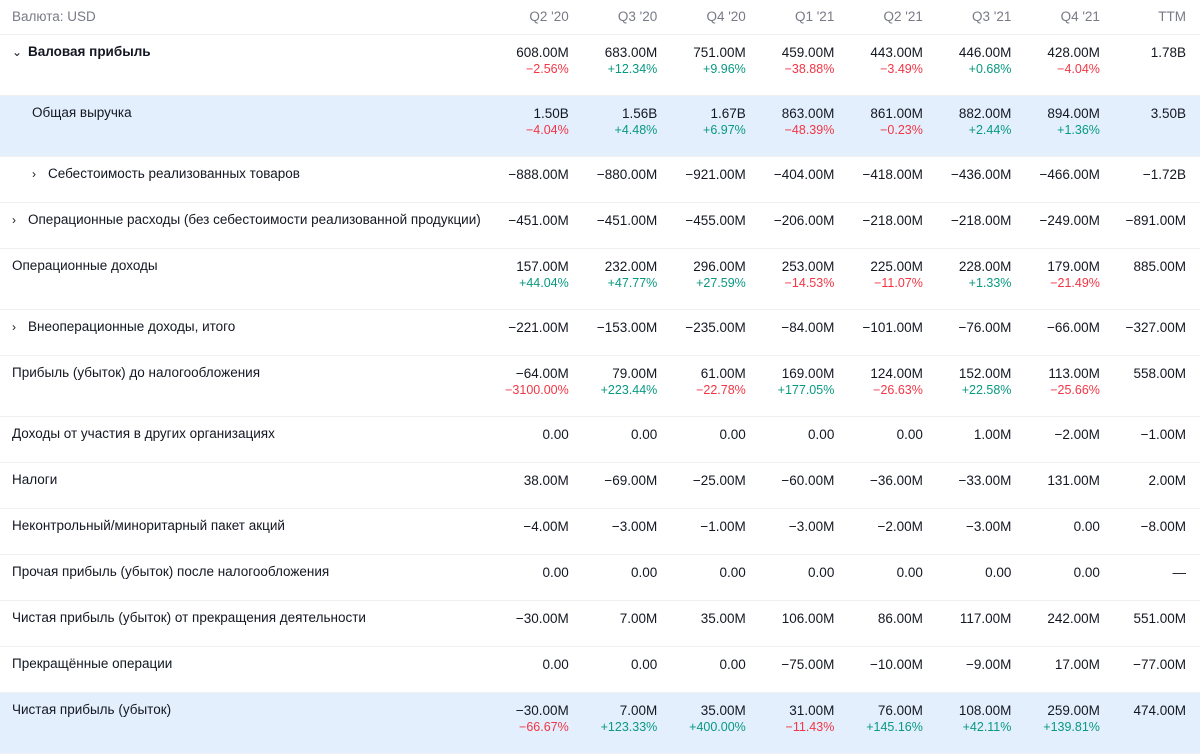 The image size is (1200, 754). What do you see at coordinates (621, 624) in the screenshot?
I see `value-cell: 7.00M` at bounding box center [621, 624].